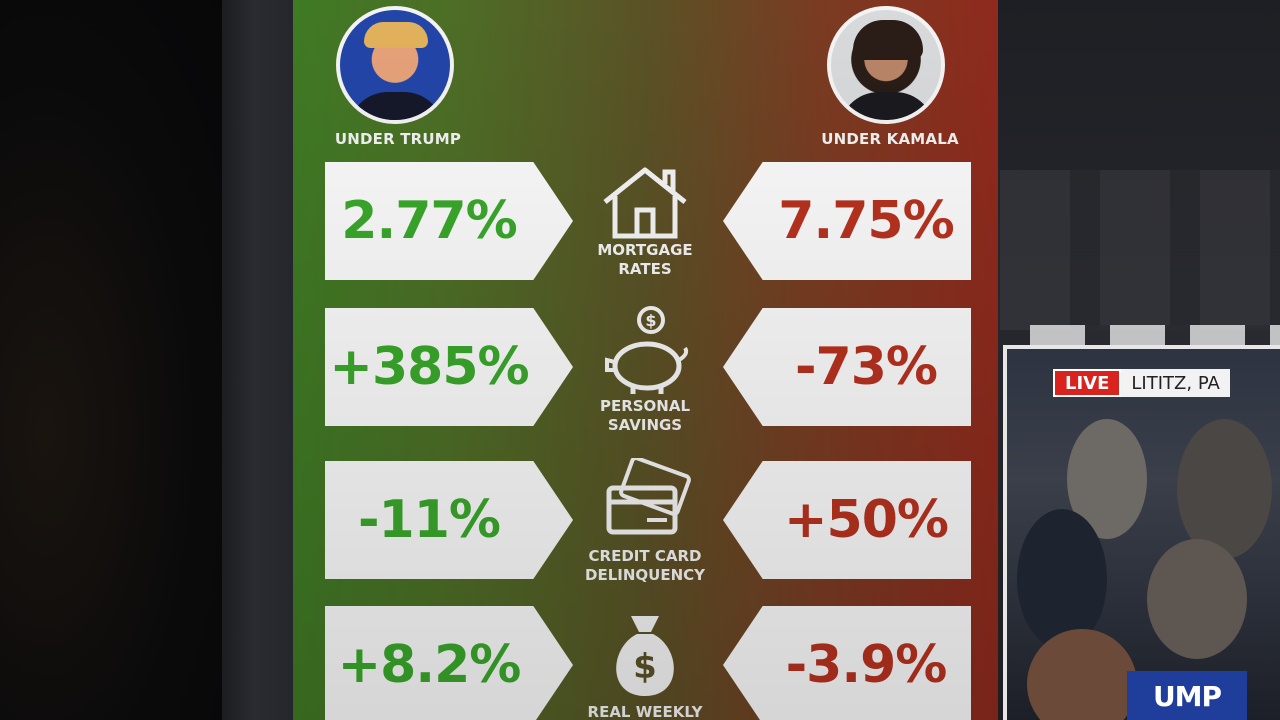  I want to click on money-bag-icon: $, so click(645, 656).